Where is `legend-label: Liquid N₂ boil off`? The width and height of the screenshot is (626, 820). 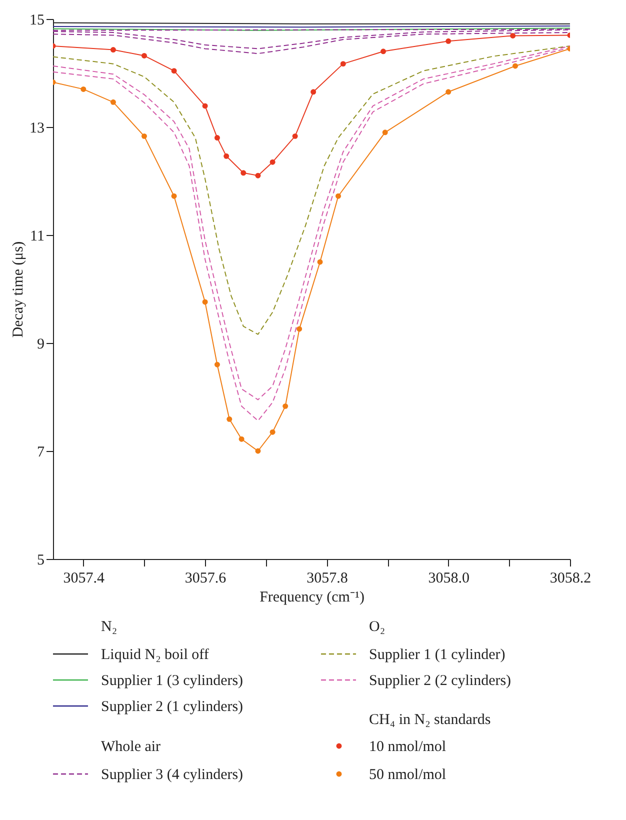 legend-label: Liquid N₂ boil off is located at coordinates (155, 655).